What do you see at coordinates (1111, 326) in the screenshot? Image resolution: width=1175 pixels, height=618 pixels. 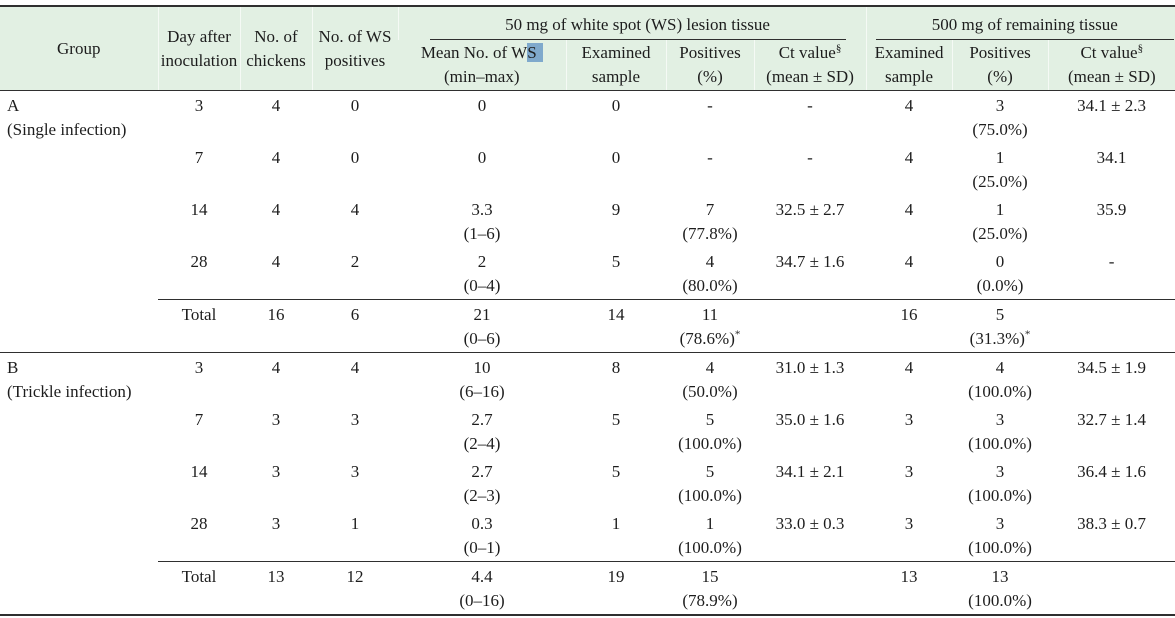 I see `cell-ct500` at bounding box center [1111, 326].